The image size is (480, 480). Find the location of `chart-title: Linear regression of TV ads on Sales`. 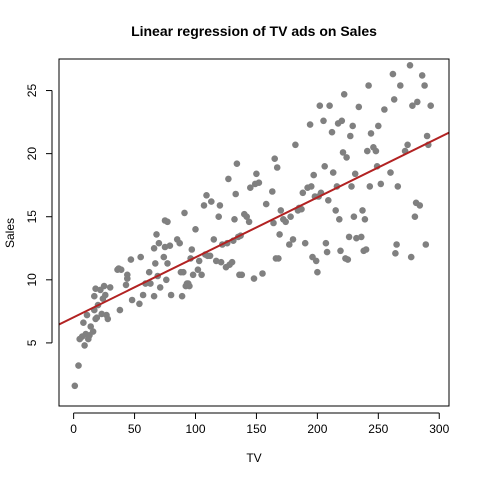

chart-title: Linear regression of TV ads on Sales is located at coordinates (254, 31).